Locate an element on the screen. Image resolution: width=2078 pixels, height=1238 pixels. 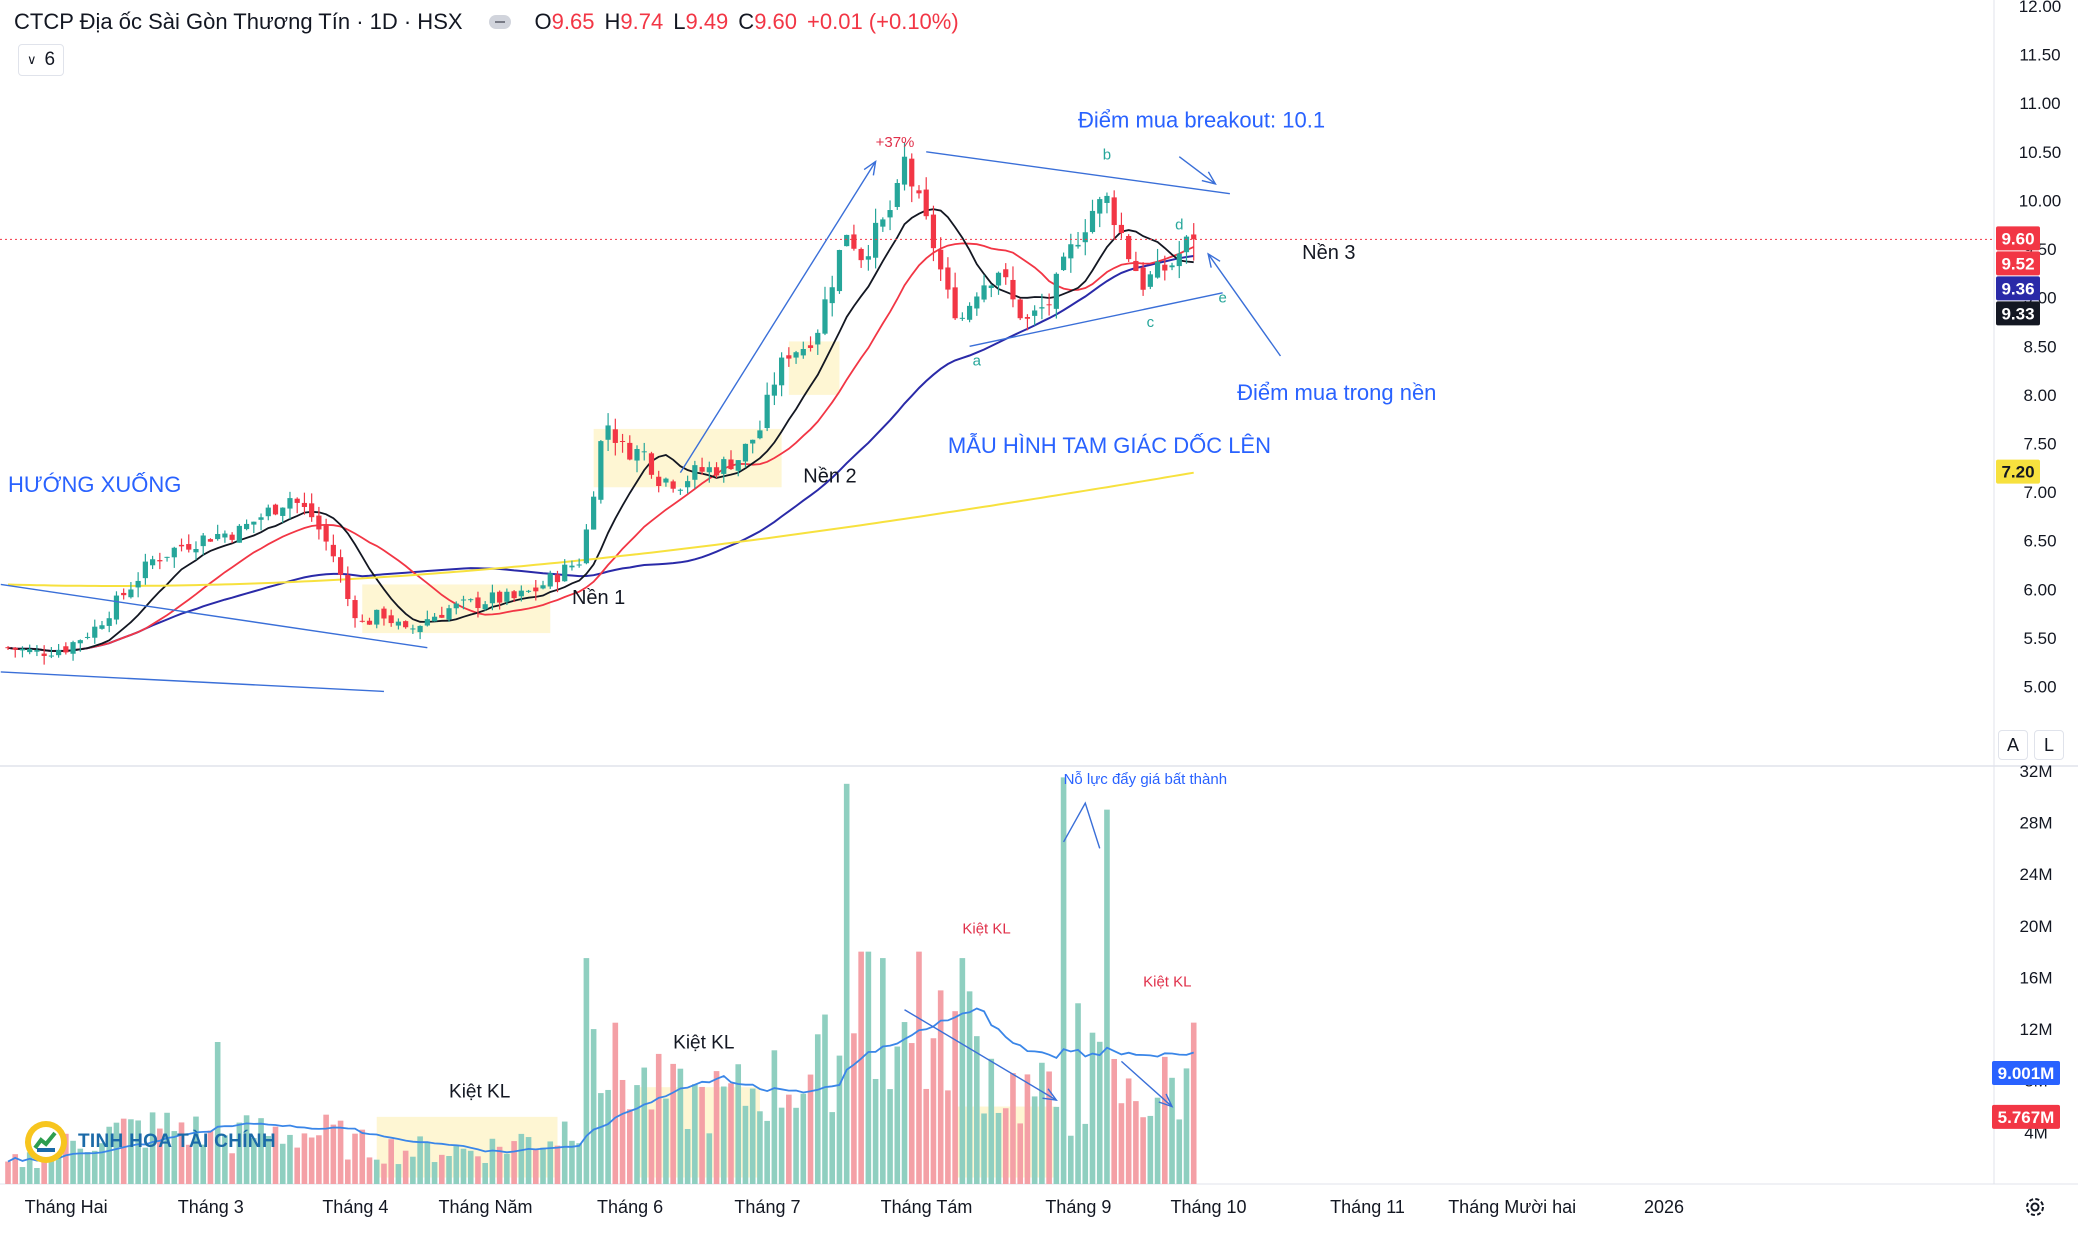
price-tick-label: 6.00 is located at coordinates (2039, 589).